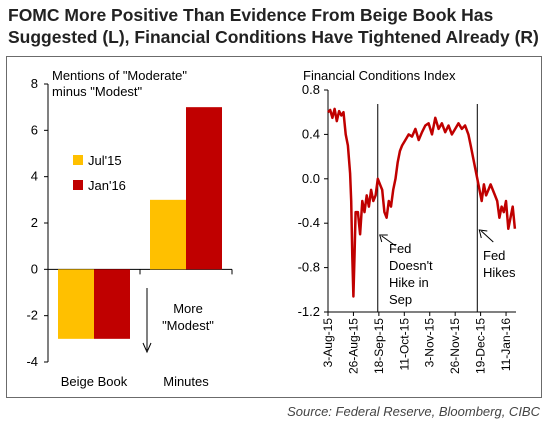  Describe the element at coordinates (147, 348) in the screenshot. I see `more-modest-arrowhead` at that location.